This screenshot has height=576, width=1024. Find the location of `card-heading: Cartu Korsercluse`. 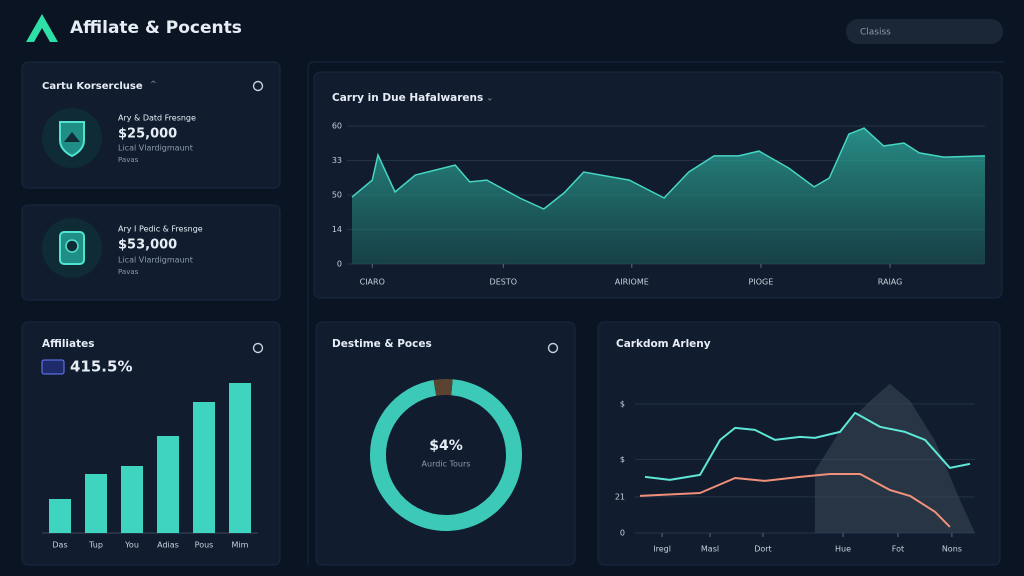

card-heading: Cartu Korsercluse is located at coordinates (92, 86).